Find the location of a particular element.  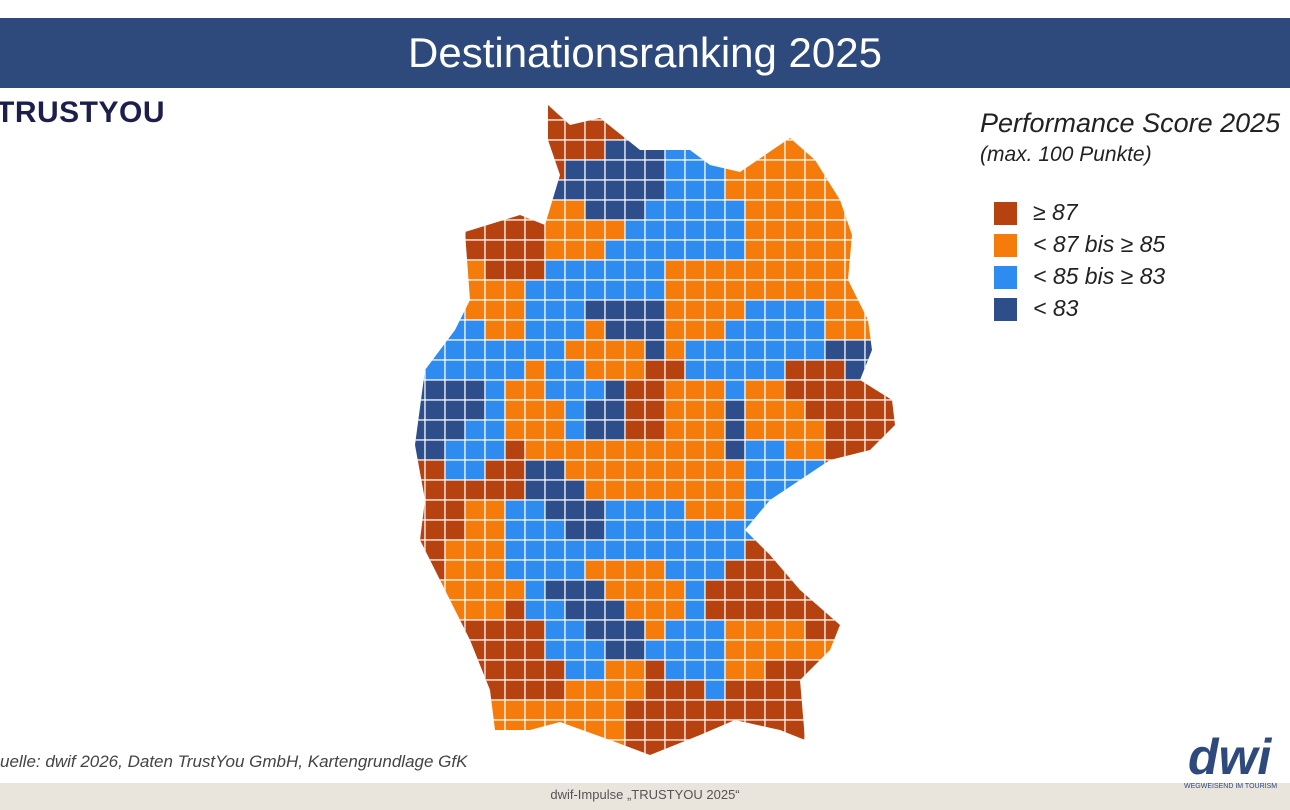

legend-item: < 87 bis ≥ 85 is located at coordinates (1079, 245).